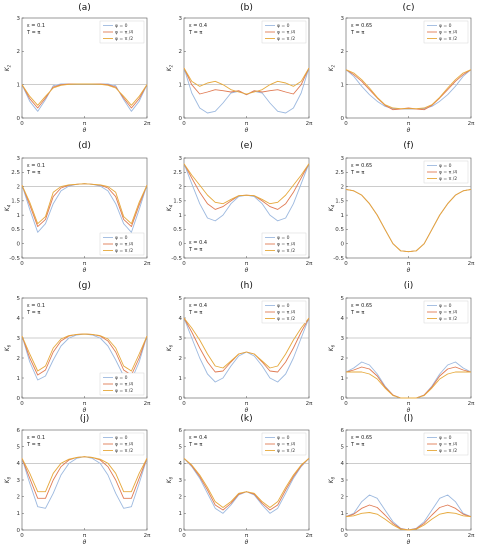 The image size is (485, 550). I want to click on y-axis-label: K6, so click(8, 347).